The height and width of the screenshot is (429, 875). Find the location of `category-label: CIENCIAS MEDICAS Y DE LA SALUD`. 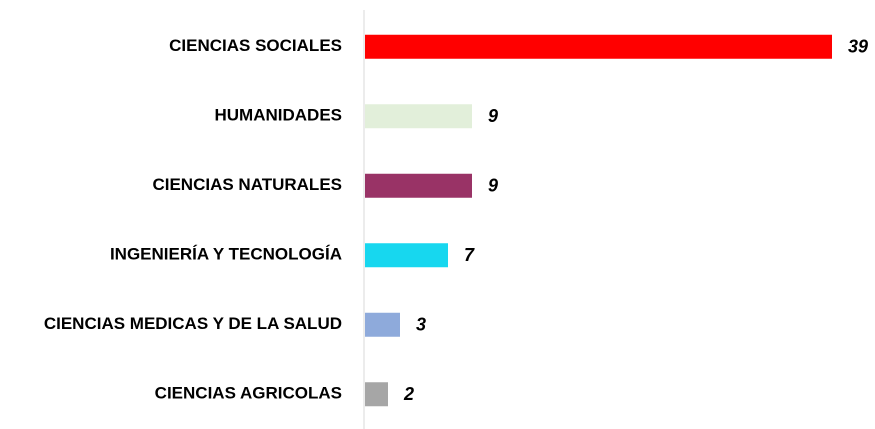

category-label: CIENCIAS MEDICAS Y DE LA SALUD is located at coordinates (193, 323).